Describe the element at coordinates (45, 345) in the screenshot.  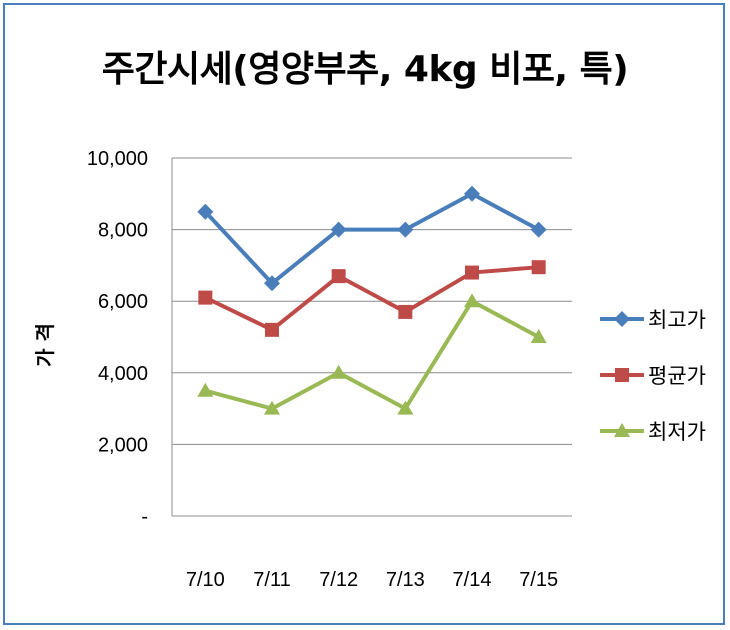
I see `y-axis-label: 가 격` at that location.